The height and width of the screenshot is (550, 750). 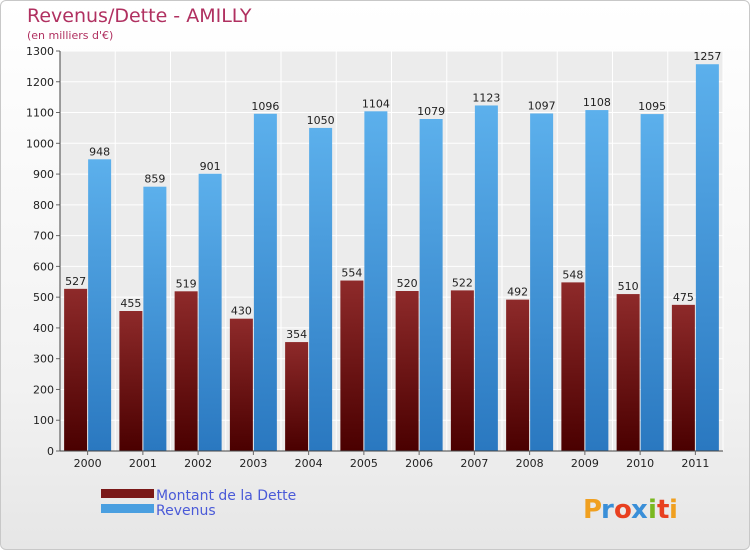 What do you see at coordinates (43, 359) in the screenshot?
I see `y-tick-label: 300` at bounding box center [43, 359].